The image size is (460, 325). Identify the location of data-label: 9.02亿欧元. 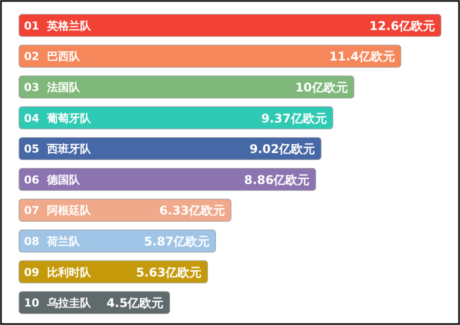
(282, 149).